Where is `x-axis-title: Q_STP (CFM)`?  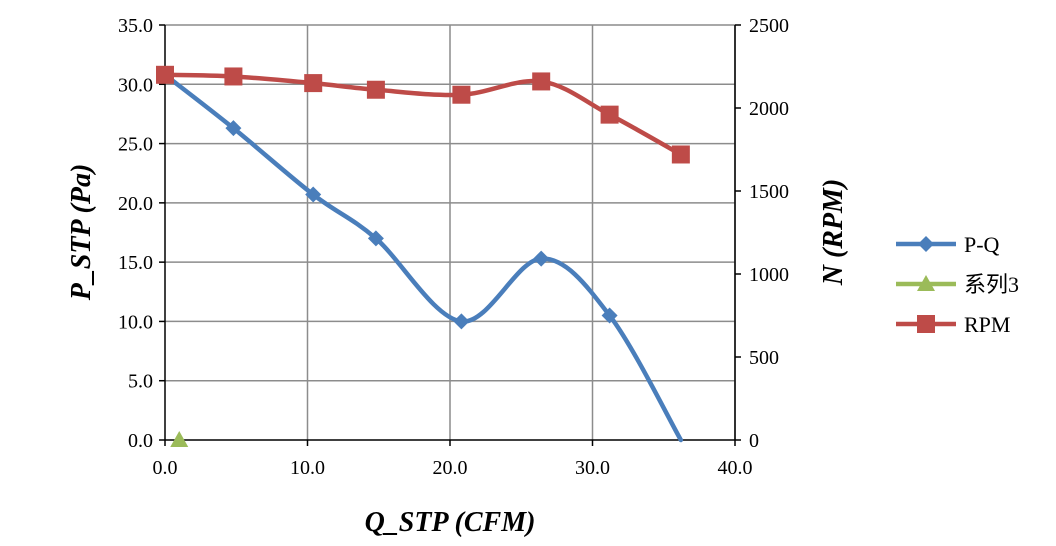
x-axis-title: Q_STP (CFM) is located at coordinates (450, 522).